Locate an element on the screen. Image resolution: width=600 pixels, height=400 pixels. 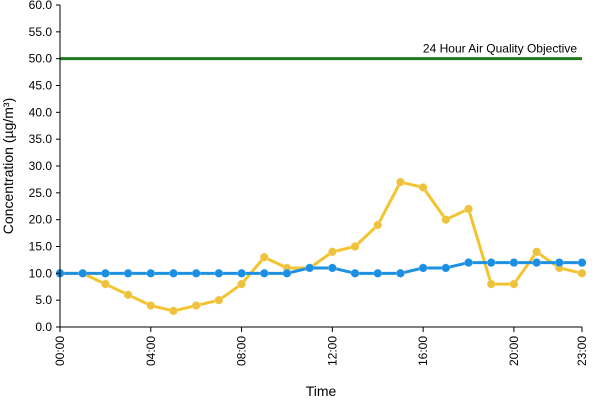
y-tick-label: 40.0 is located at coordinates (41, 112).